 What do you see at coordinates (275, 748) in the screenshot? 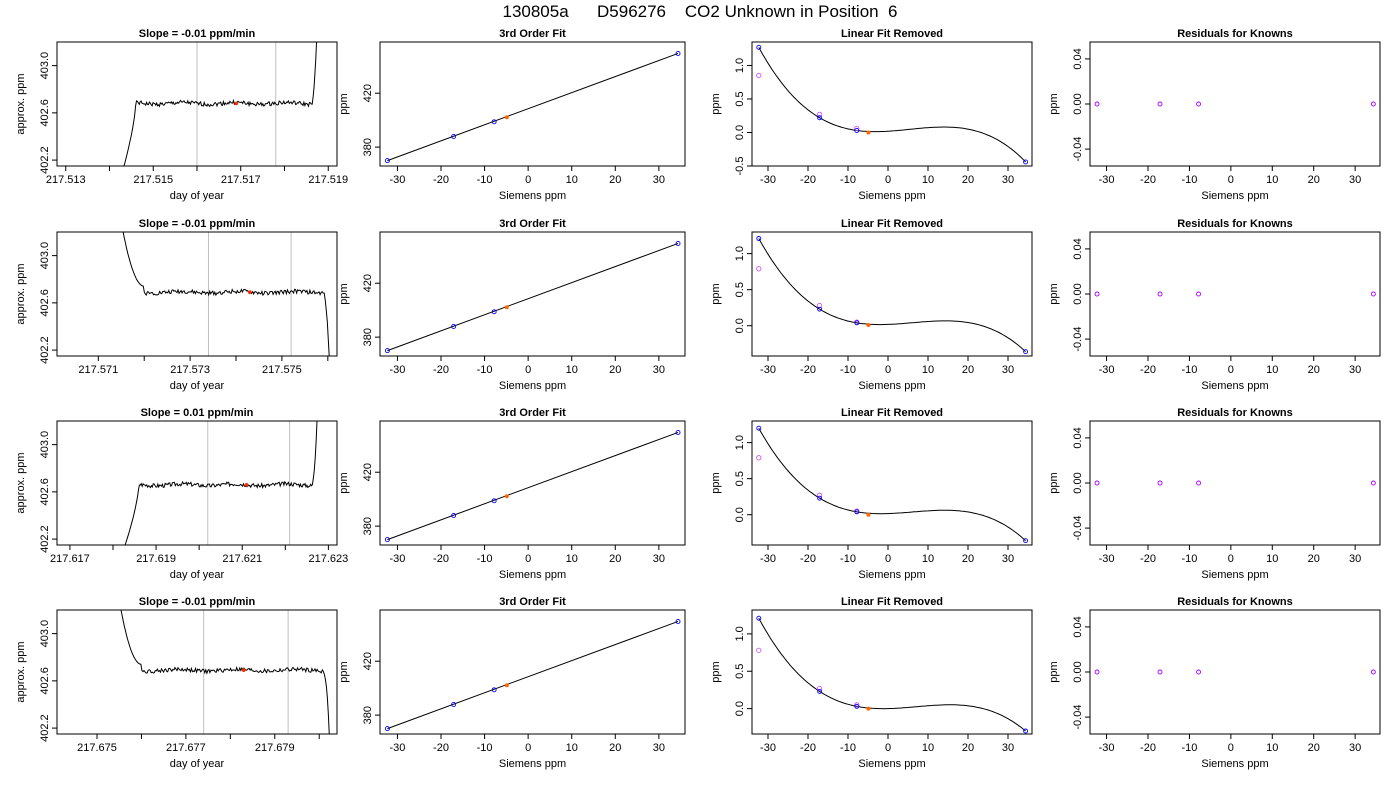
I see `x-tick-label: 217.679` at bounding box center [275, 748].